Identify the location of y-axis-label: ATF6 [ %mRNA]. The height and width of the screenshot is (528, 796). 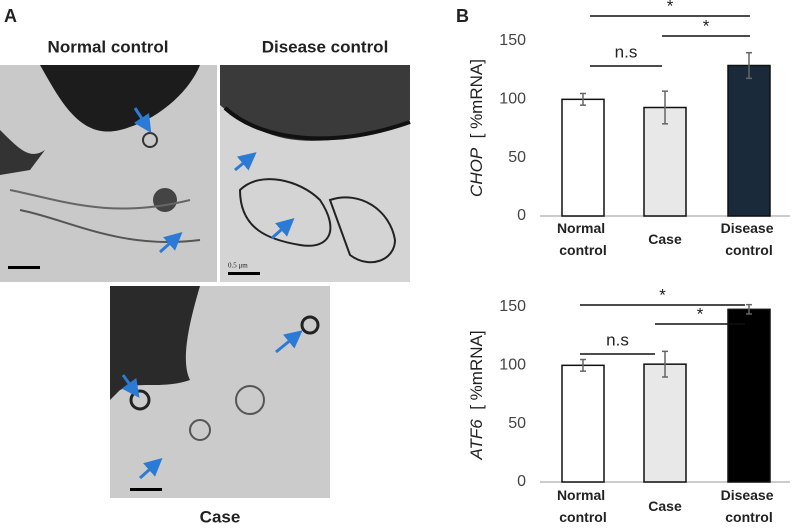
(476, 395).